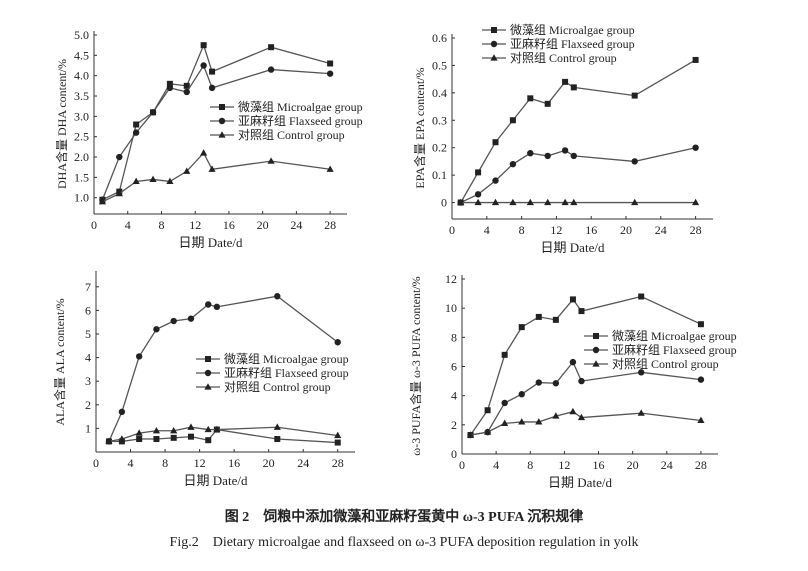 This screenshot has width=808, height=571. I want to click on y-tick-label: 3.0, so click(81, 116).